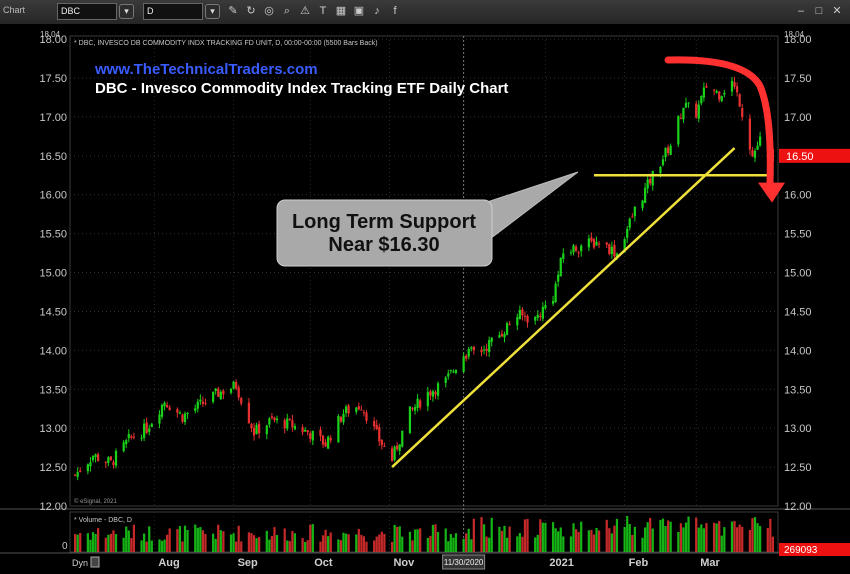 The height and width of the screenshot is (574, 850). I want to click on cycle-icon: ◎, so click(269, 11).